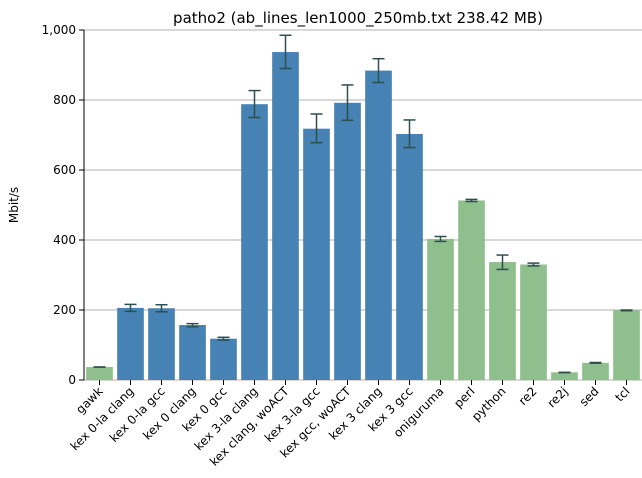 This screenshot has height=478, width=642. I want to click on x-tick-label: re2, so click(528, 396).